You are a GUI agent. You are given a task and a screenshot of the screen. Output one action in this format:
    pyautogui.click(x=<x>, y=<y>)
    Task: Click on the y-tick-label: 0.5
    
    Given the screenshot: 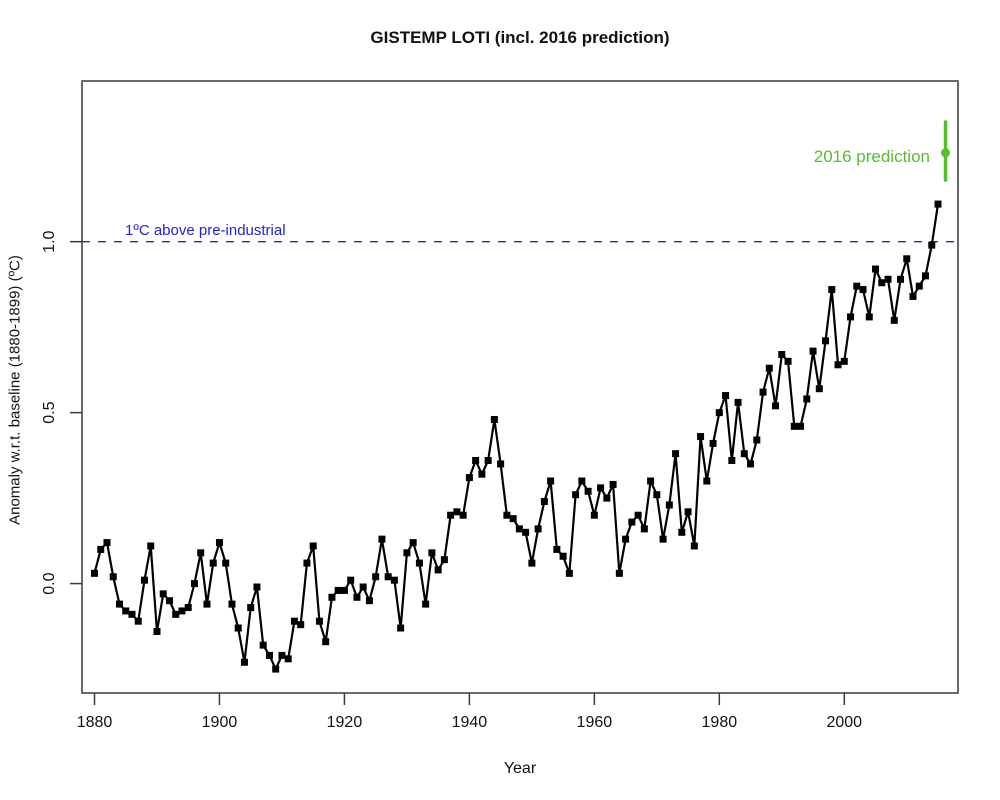 What is the action you would take?
    pyautogui.click(x=49, y=412)
    